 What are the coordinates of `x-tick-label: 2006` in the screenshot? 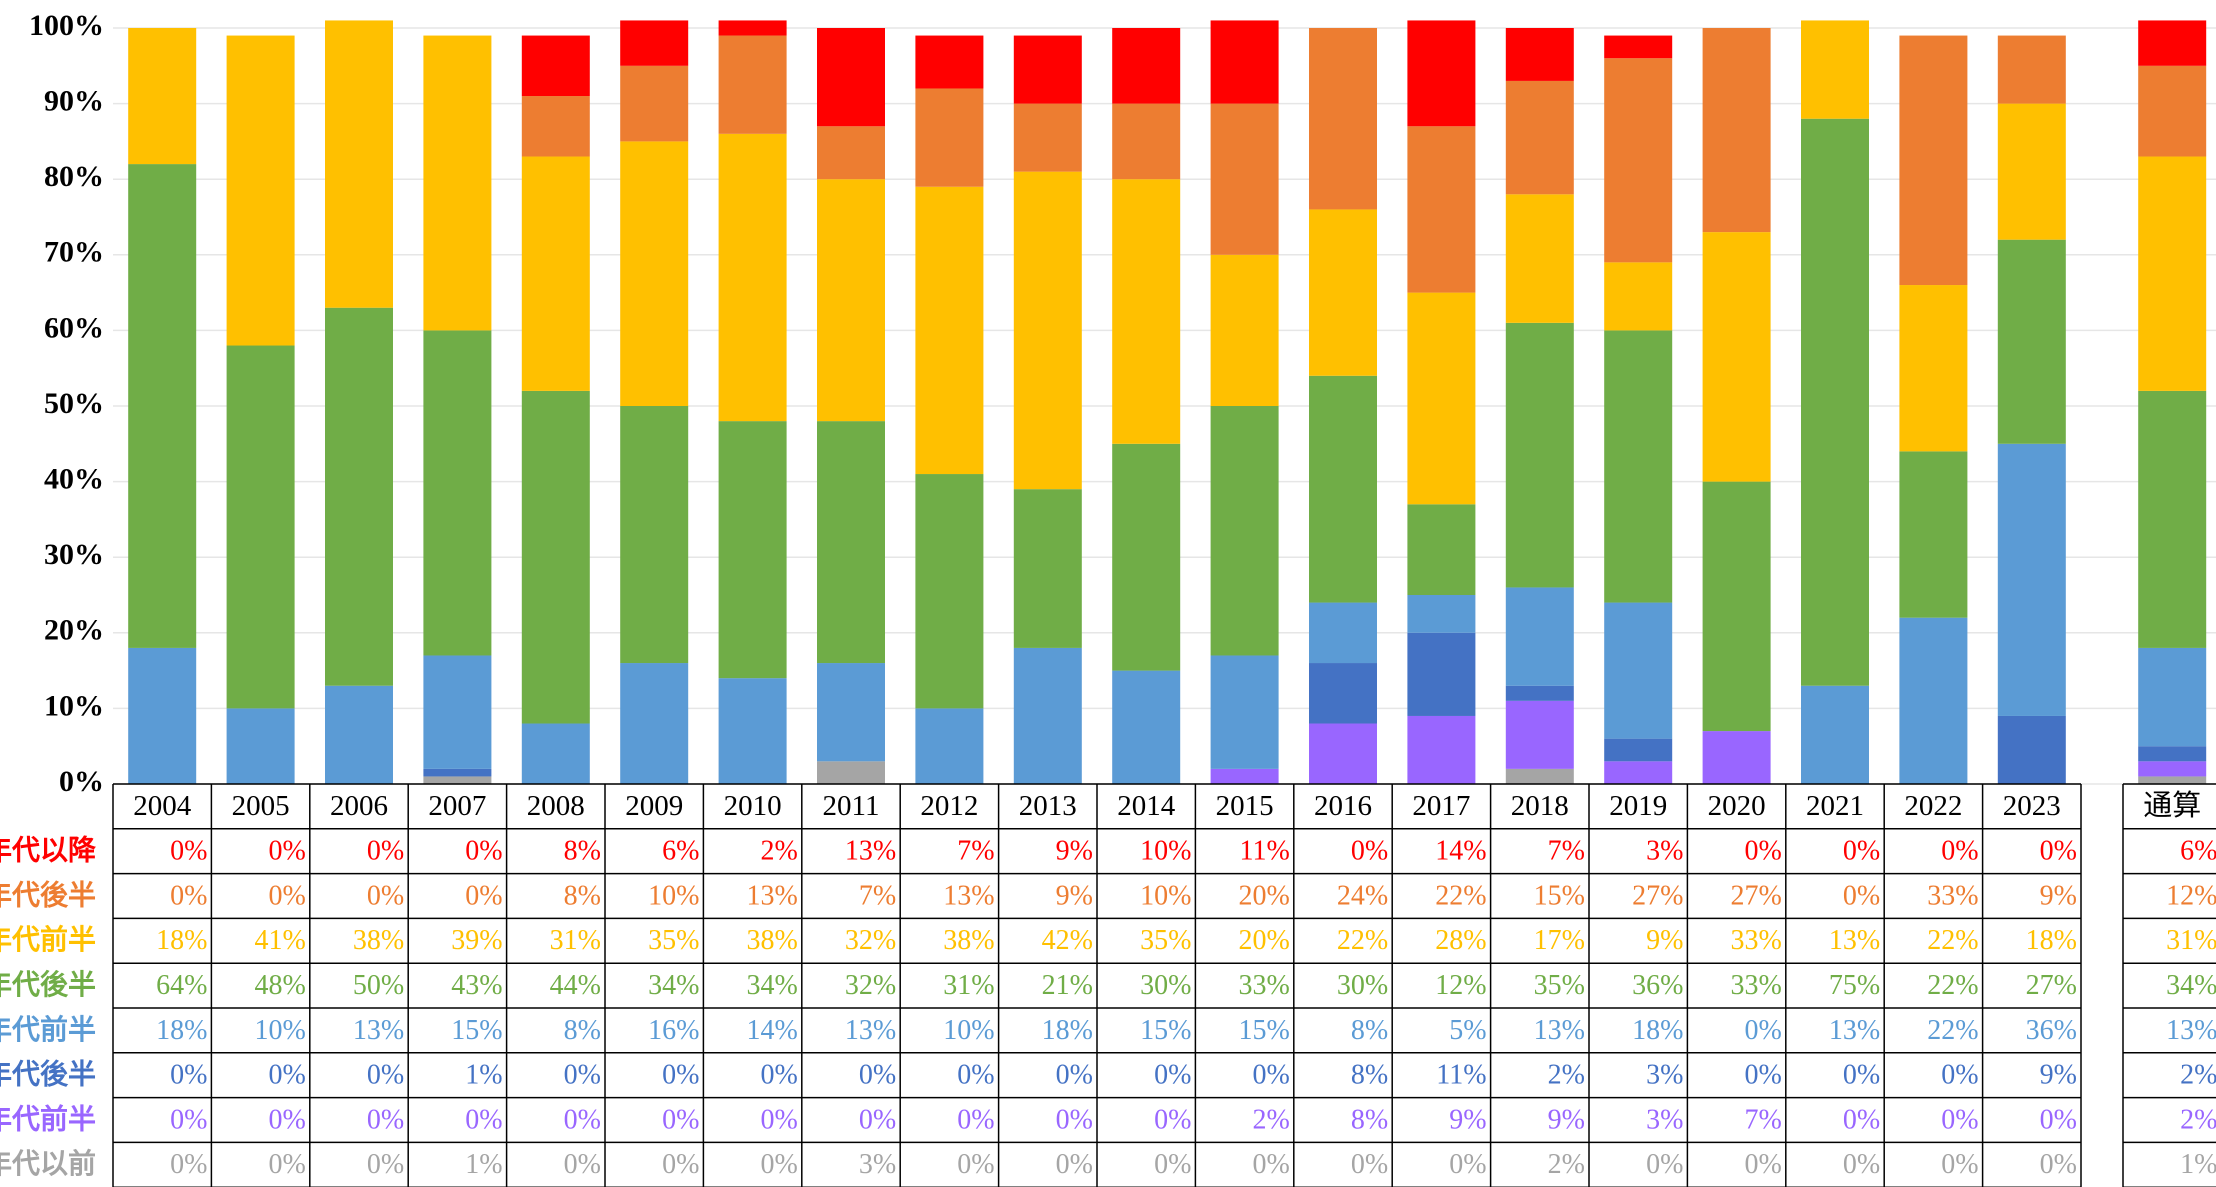 It's located at (359, 806).